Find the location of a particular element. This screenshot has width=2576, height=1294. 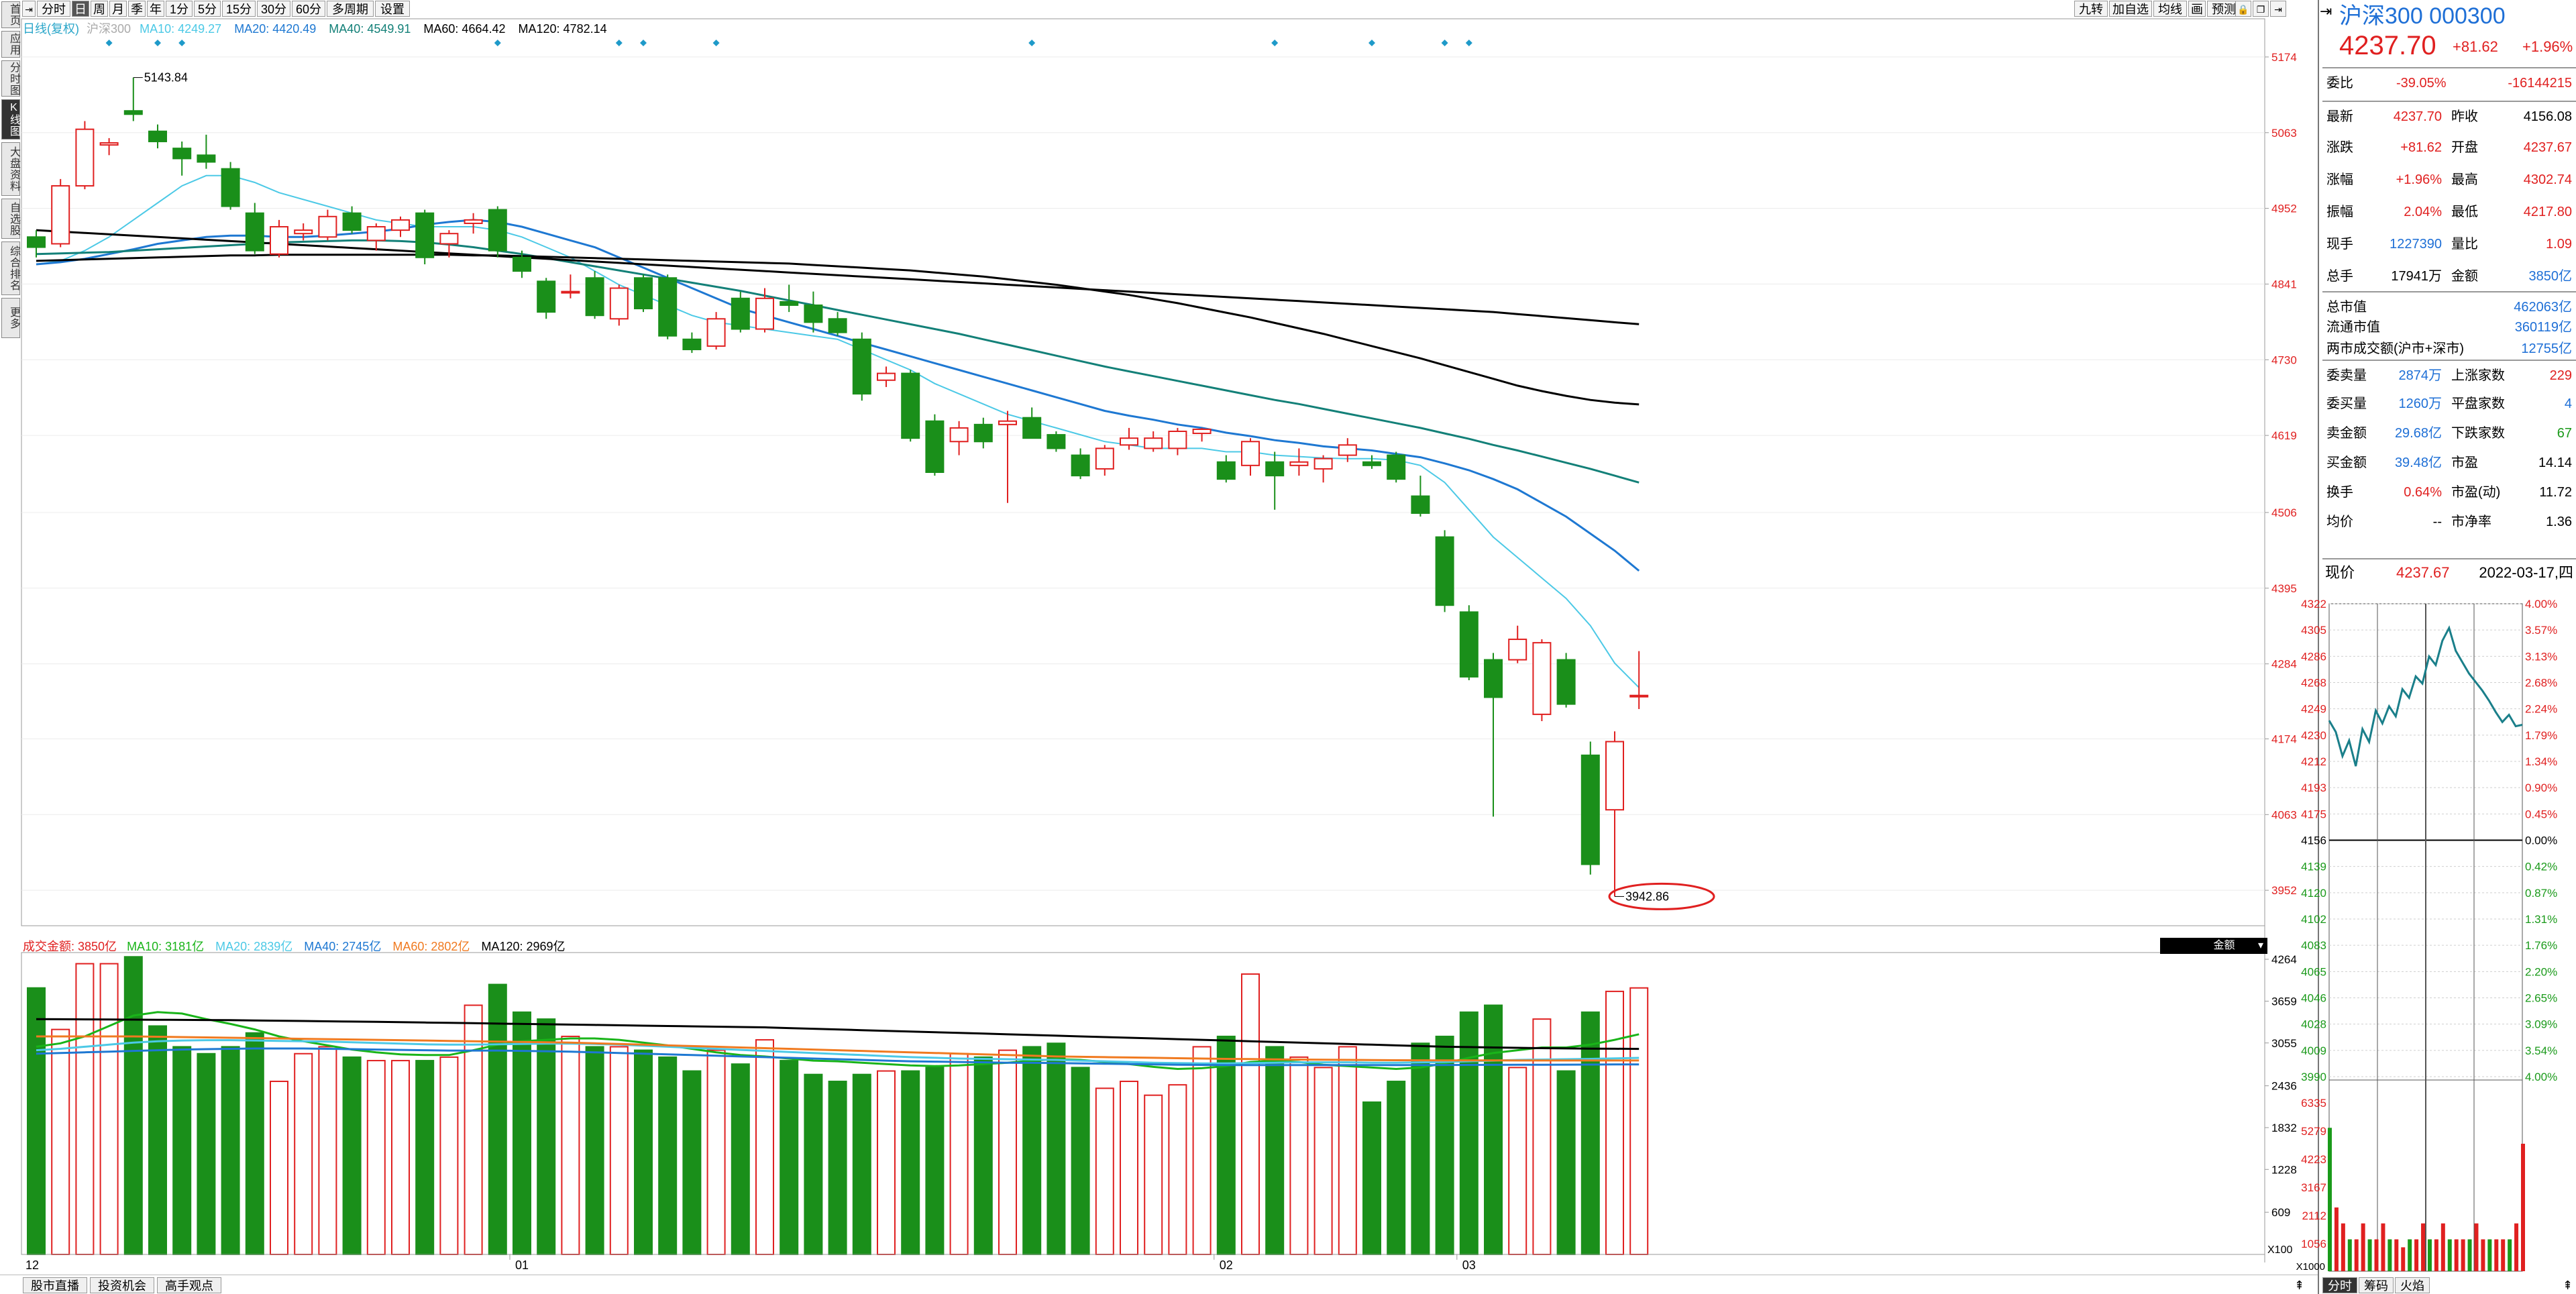

period-0: 分时 is located at coordinates (53, 9).